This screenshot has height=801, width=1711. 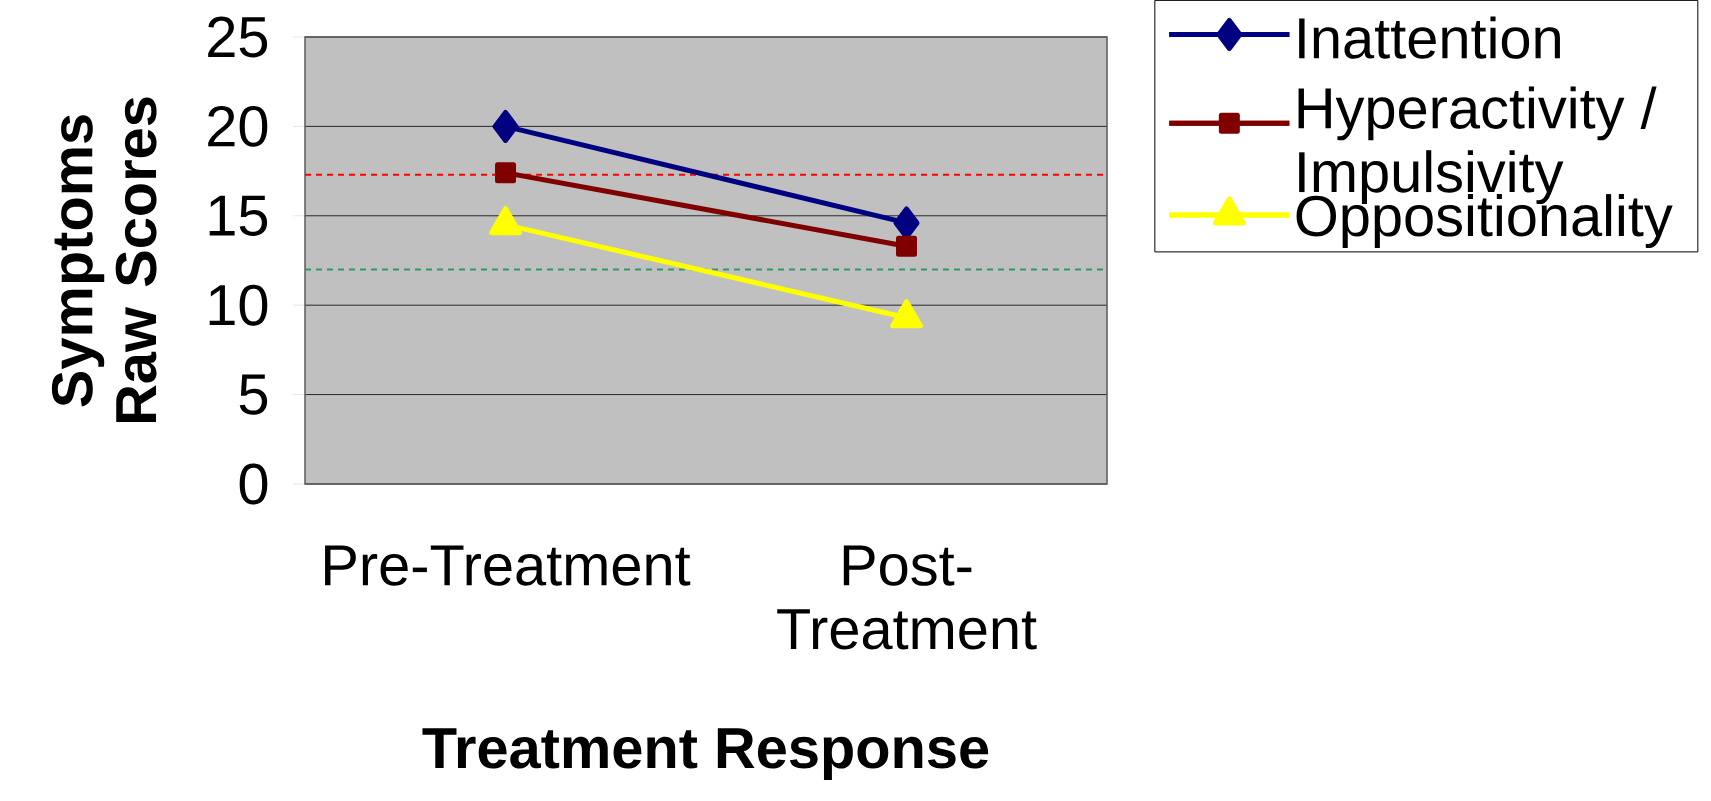 What do you see at coordinates (907, 597) in the screenshot?
I see `x-tick-label: Post-Treatment` at bounding box center [907, 597].